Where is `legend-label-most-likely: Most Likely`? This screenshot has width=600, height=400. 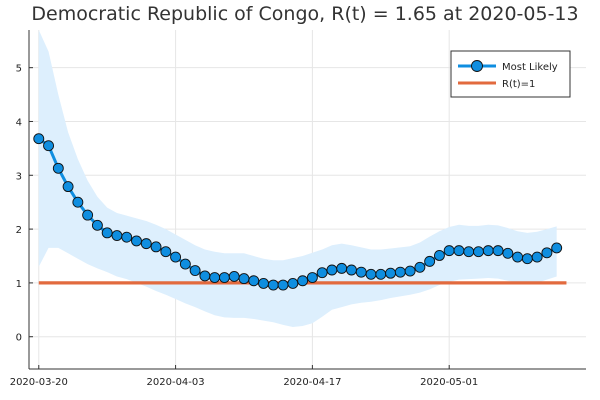 legend-label-most-likely: Most Likely is located at coordinates (530, 67).